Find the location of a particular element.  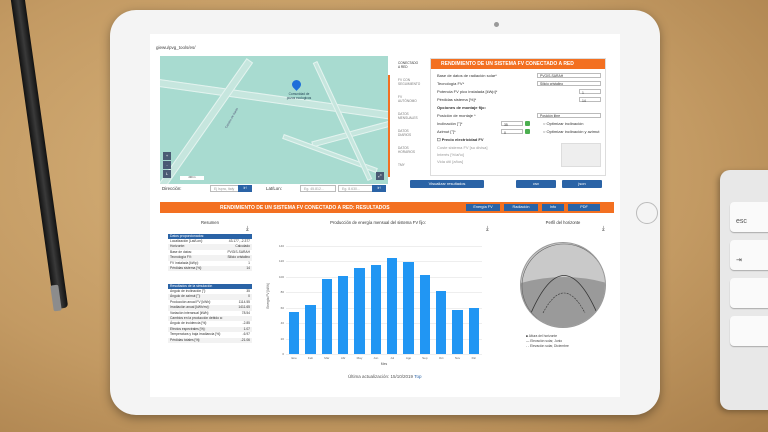

direction-go-button: Ir! is located at coordinates (245, 188).